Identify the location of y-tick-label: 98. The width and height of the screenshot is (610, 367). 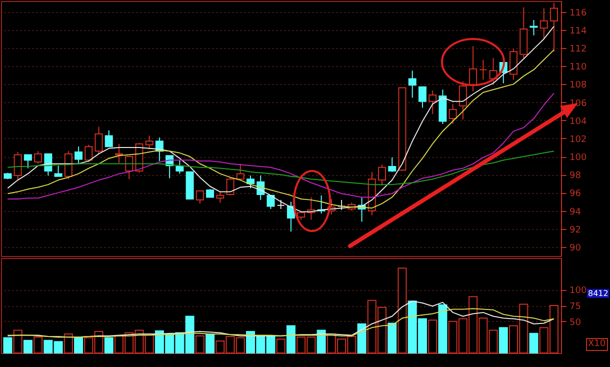
(576, 176).